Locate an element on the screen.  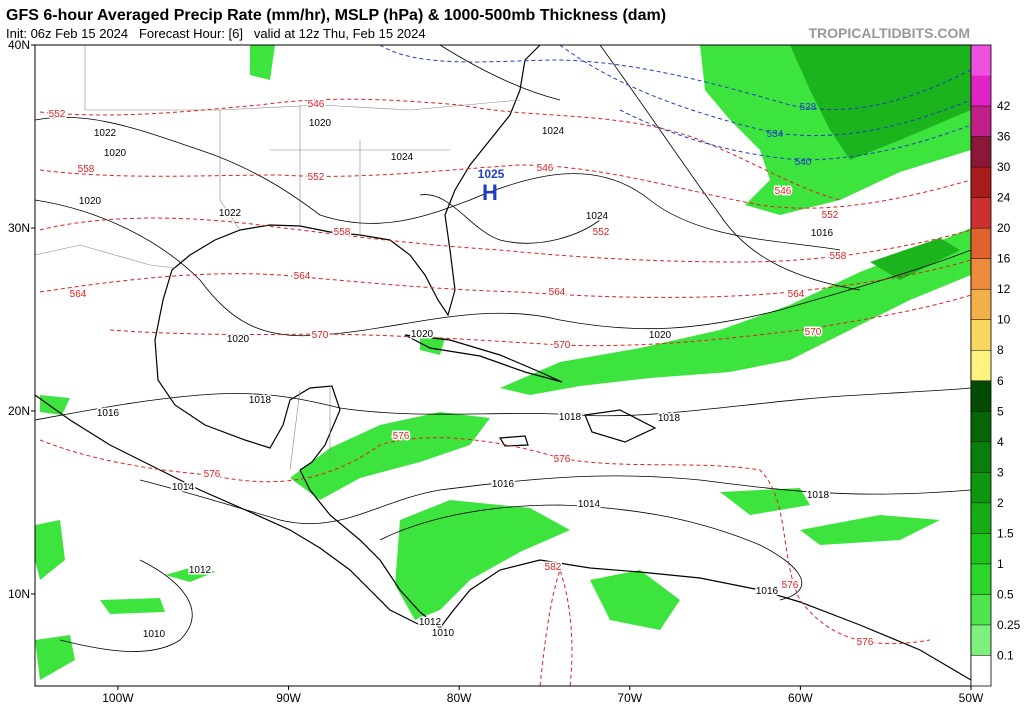
cold-thickness-label: 534 is located at coordinates (775, 134).